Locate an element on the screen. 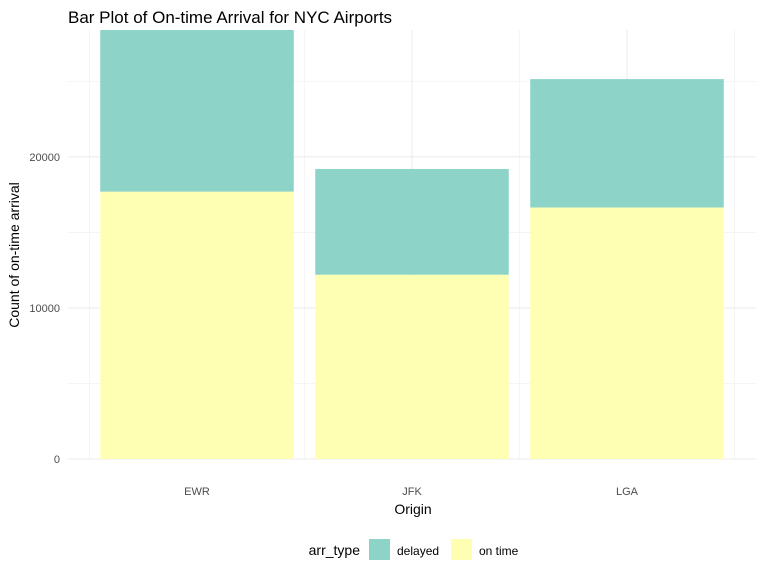 The image size is (768, 581). y-tick-label: 0 is located at coordinates (57, 460).